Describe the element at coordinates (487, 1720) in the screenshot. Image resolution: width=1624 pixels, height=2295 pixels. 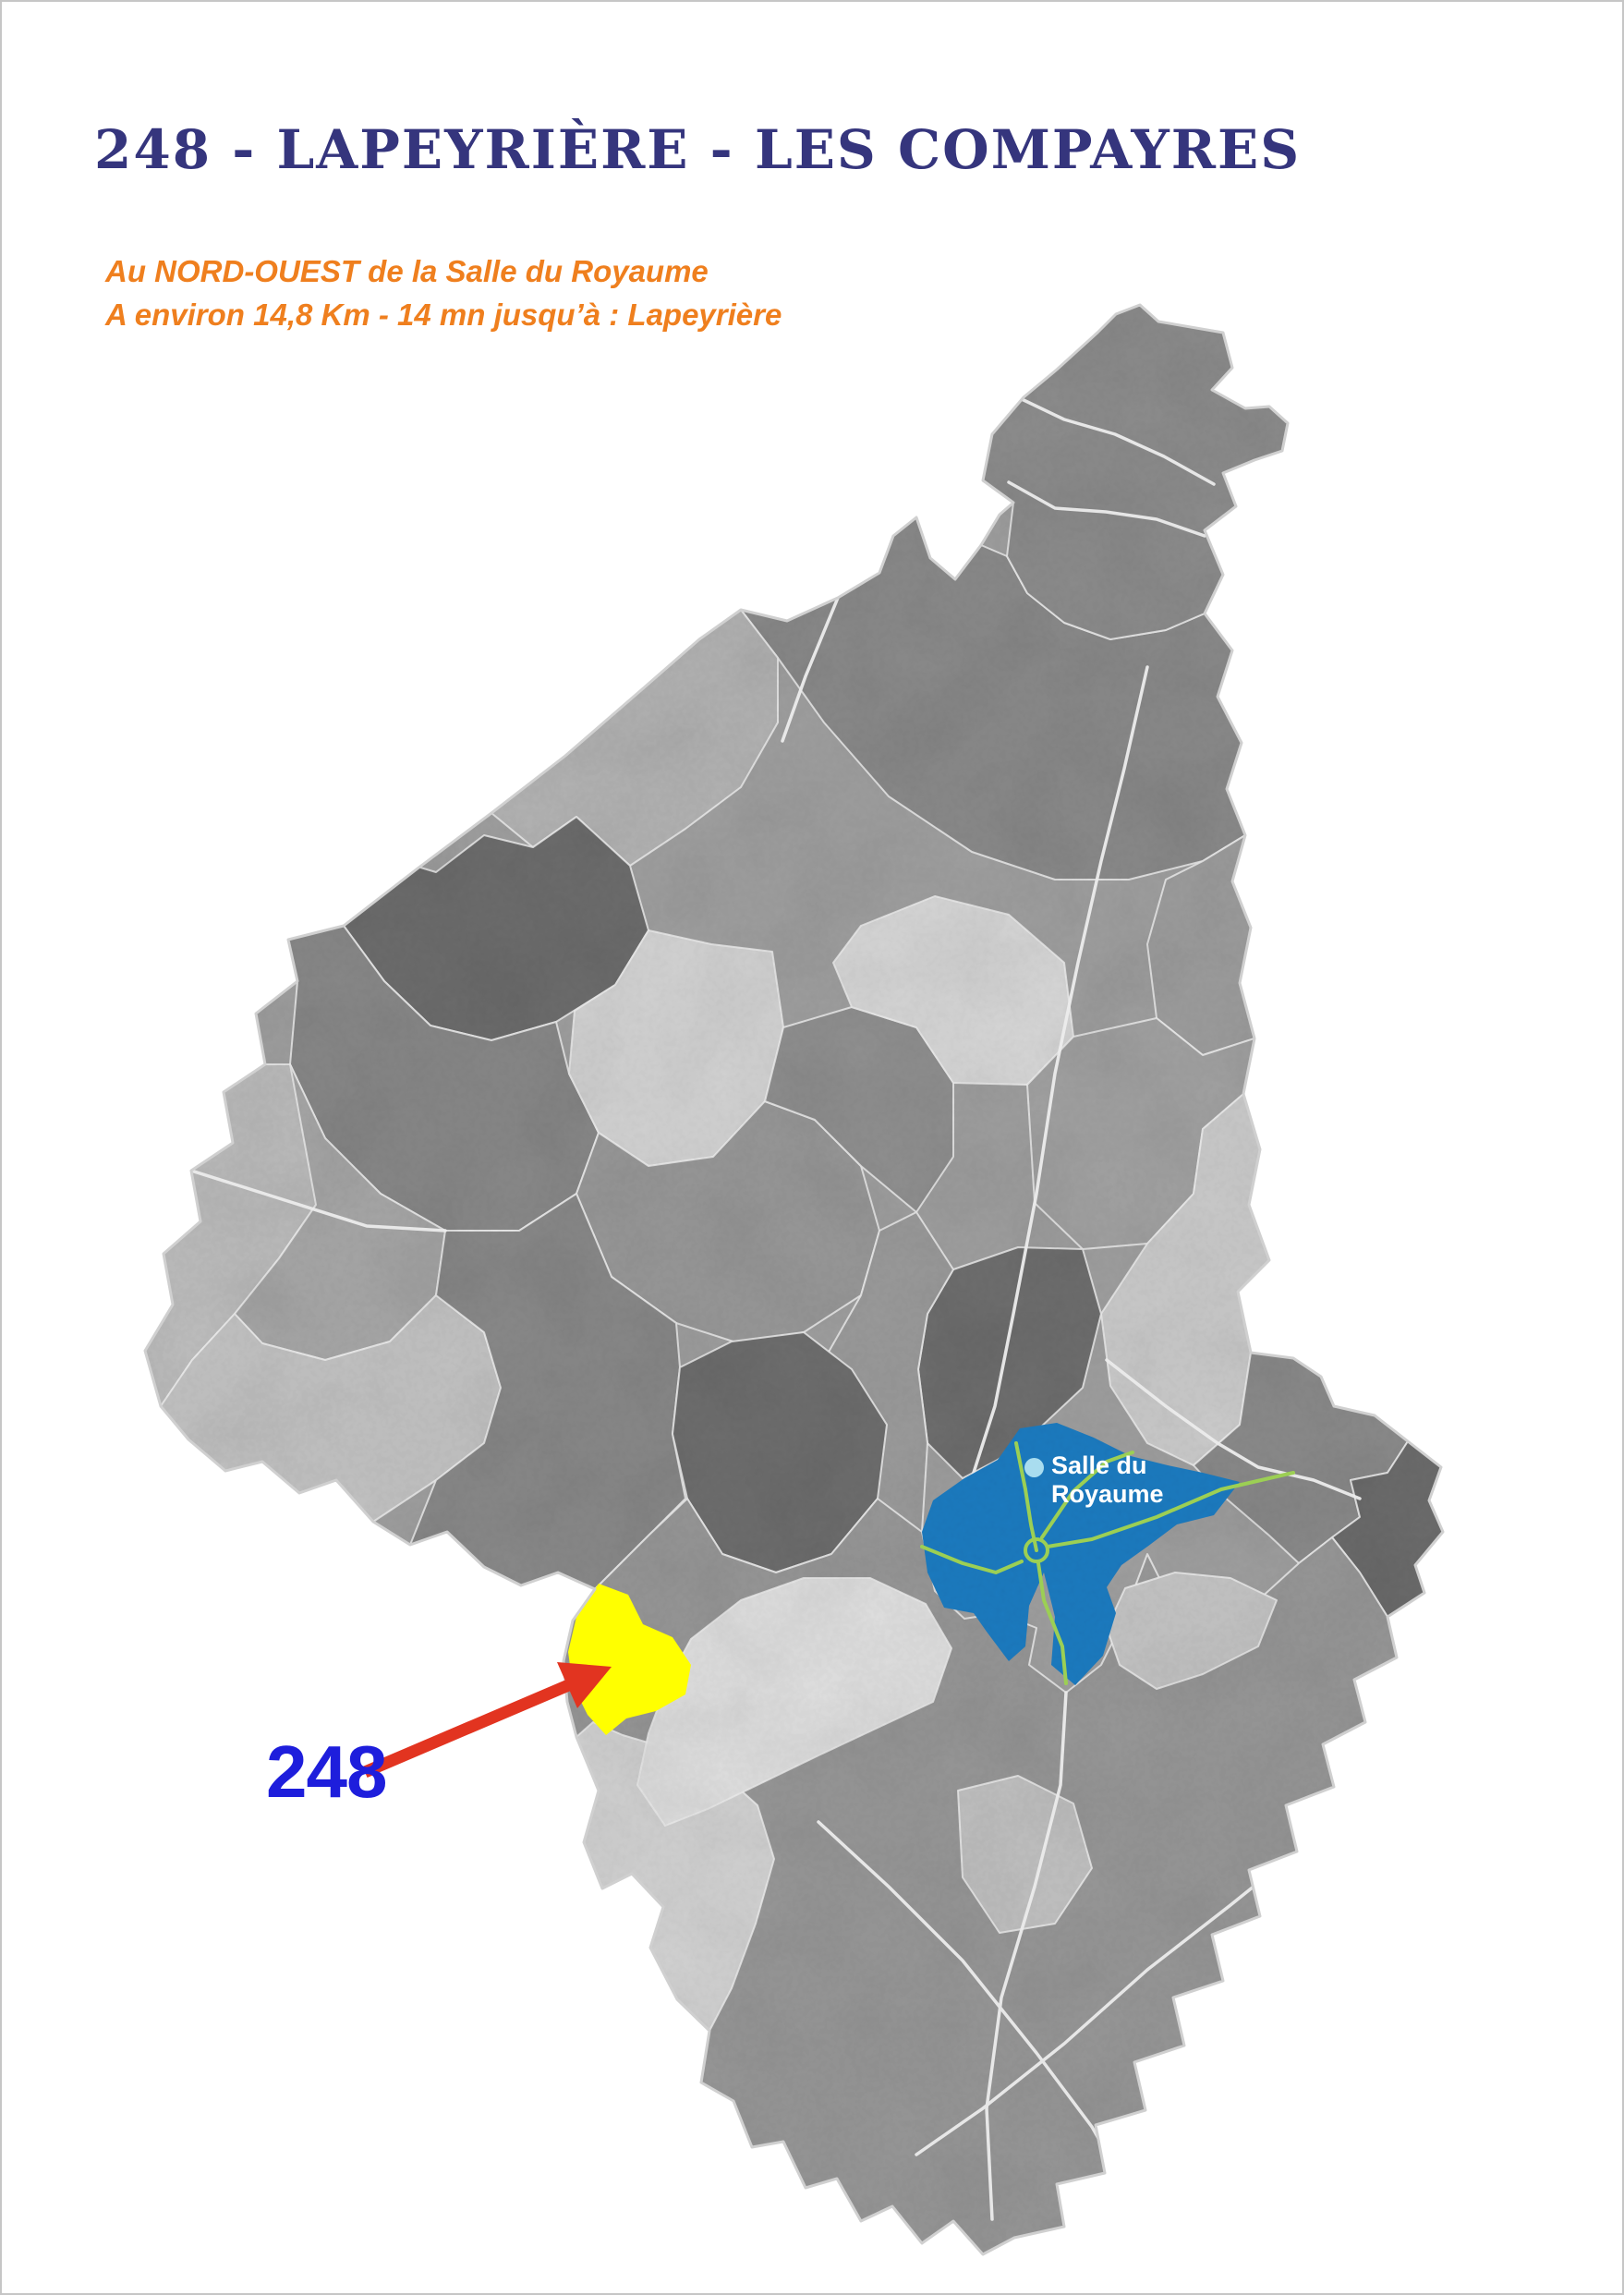
I see `territory-pointer-arrow-icon` at that location.